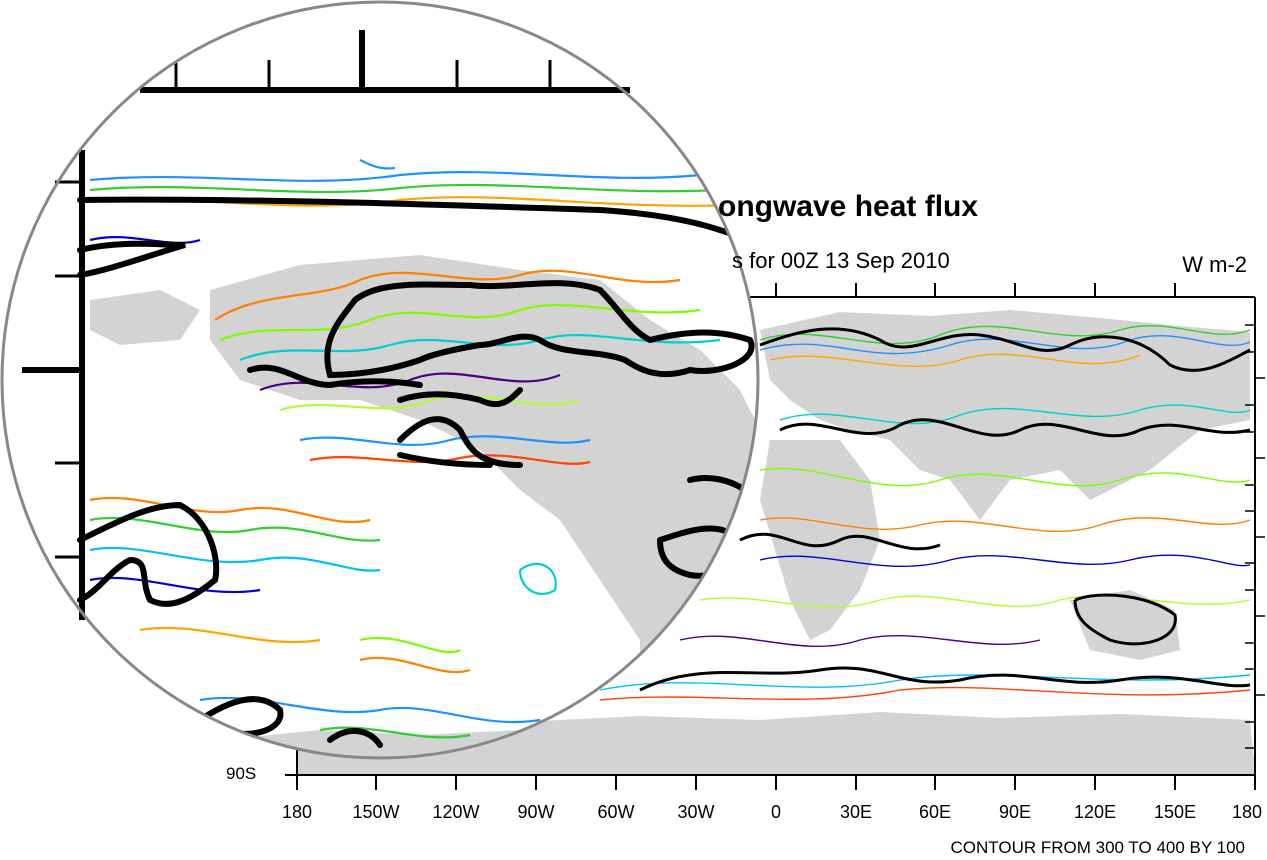 Image resolution: width=1267 pixels, height=860 pixels. I want to click on lat-tick-label: 90S, so click(241, 773).